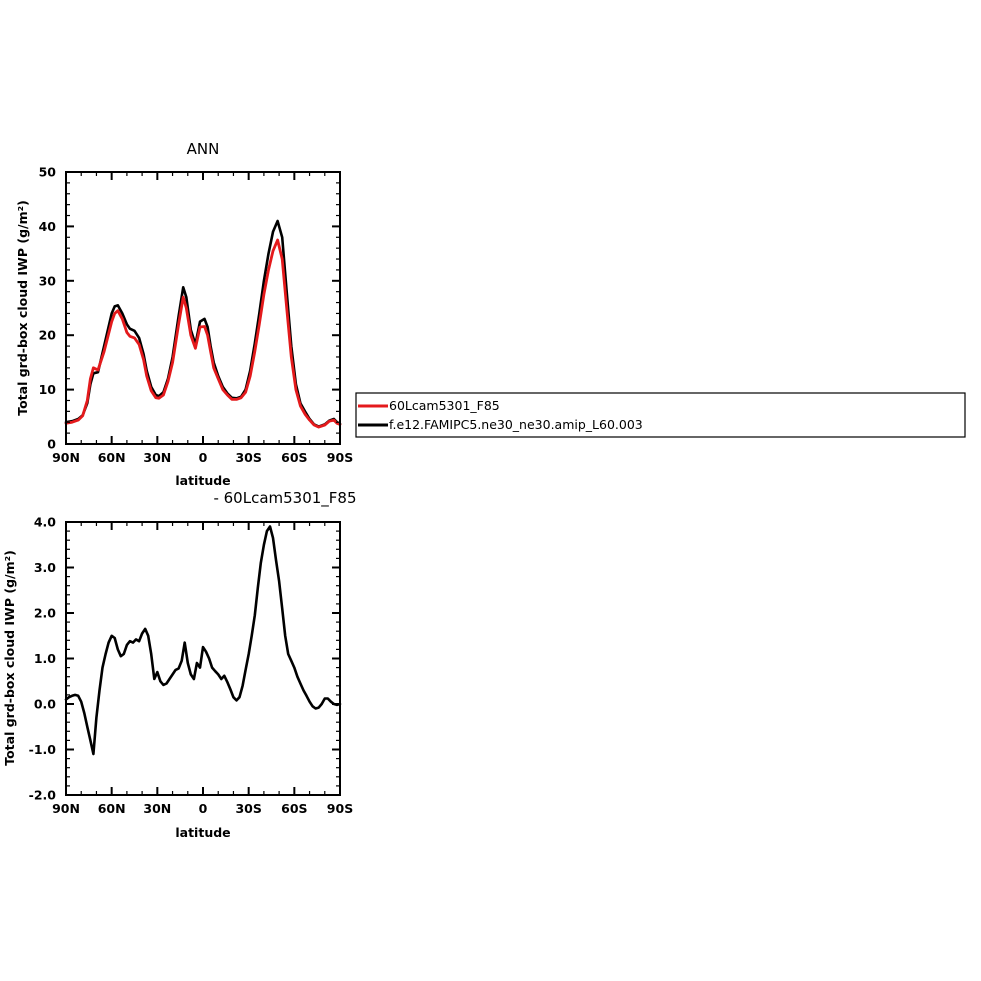 Image resolution: width=981 pixels, height=981 pixels. What do you see at coordinates (516, 424) in the screenshot?
I see `legend-label-series-2: f.e12.FAMIPC5.ne30_ne30.amip_L60.003` at bounding box center [516, 424].